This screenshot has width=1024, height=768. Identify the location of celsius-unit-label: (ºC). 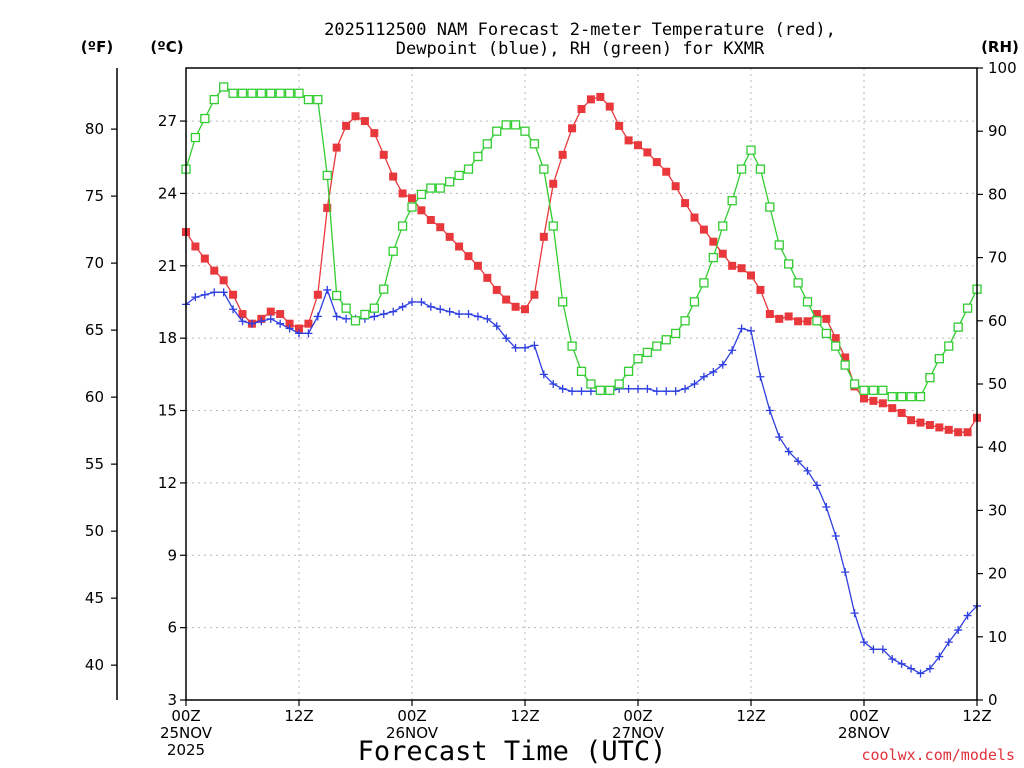
(166, 47).